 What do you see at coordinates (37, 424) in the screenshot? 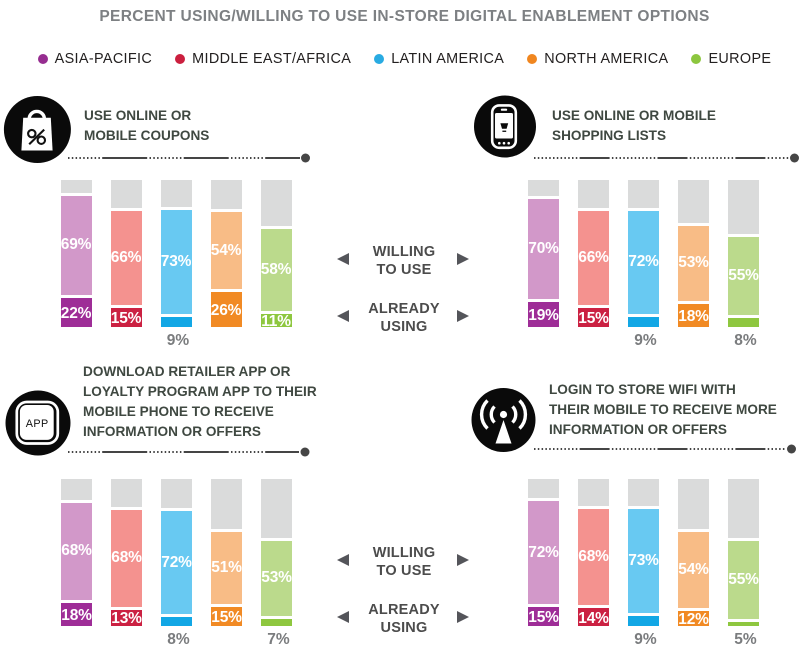
I see `svg-text: APP` at bounding box center [37, 424].